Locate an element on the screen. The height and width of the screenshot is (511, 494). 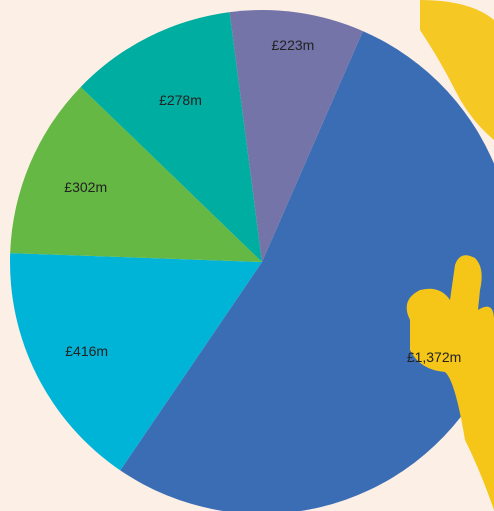
slice-value-label: £223m is located at coordinates (293, 45).